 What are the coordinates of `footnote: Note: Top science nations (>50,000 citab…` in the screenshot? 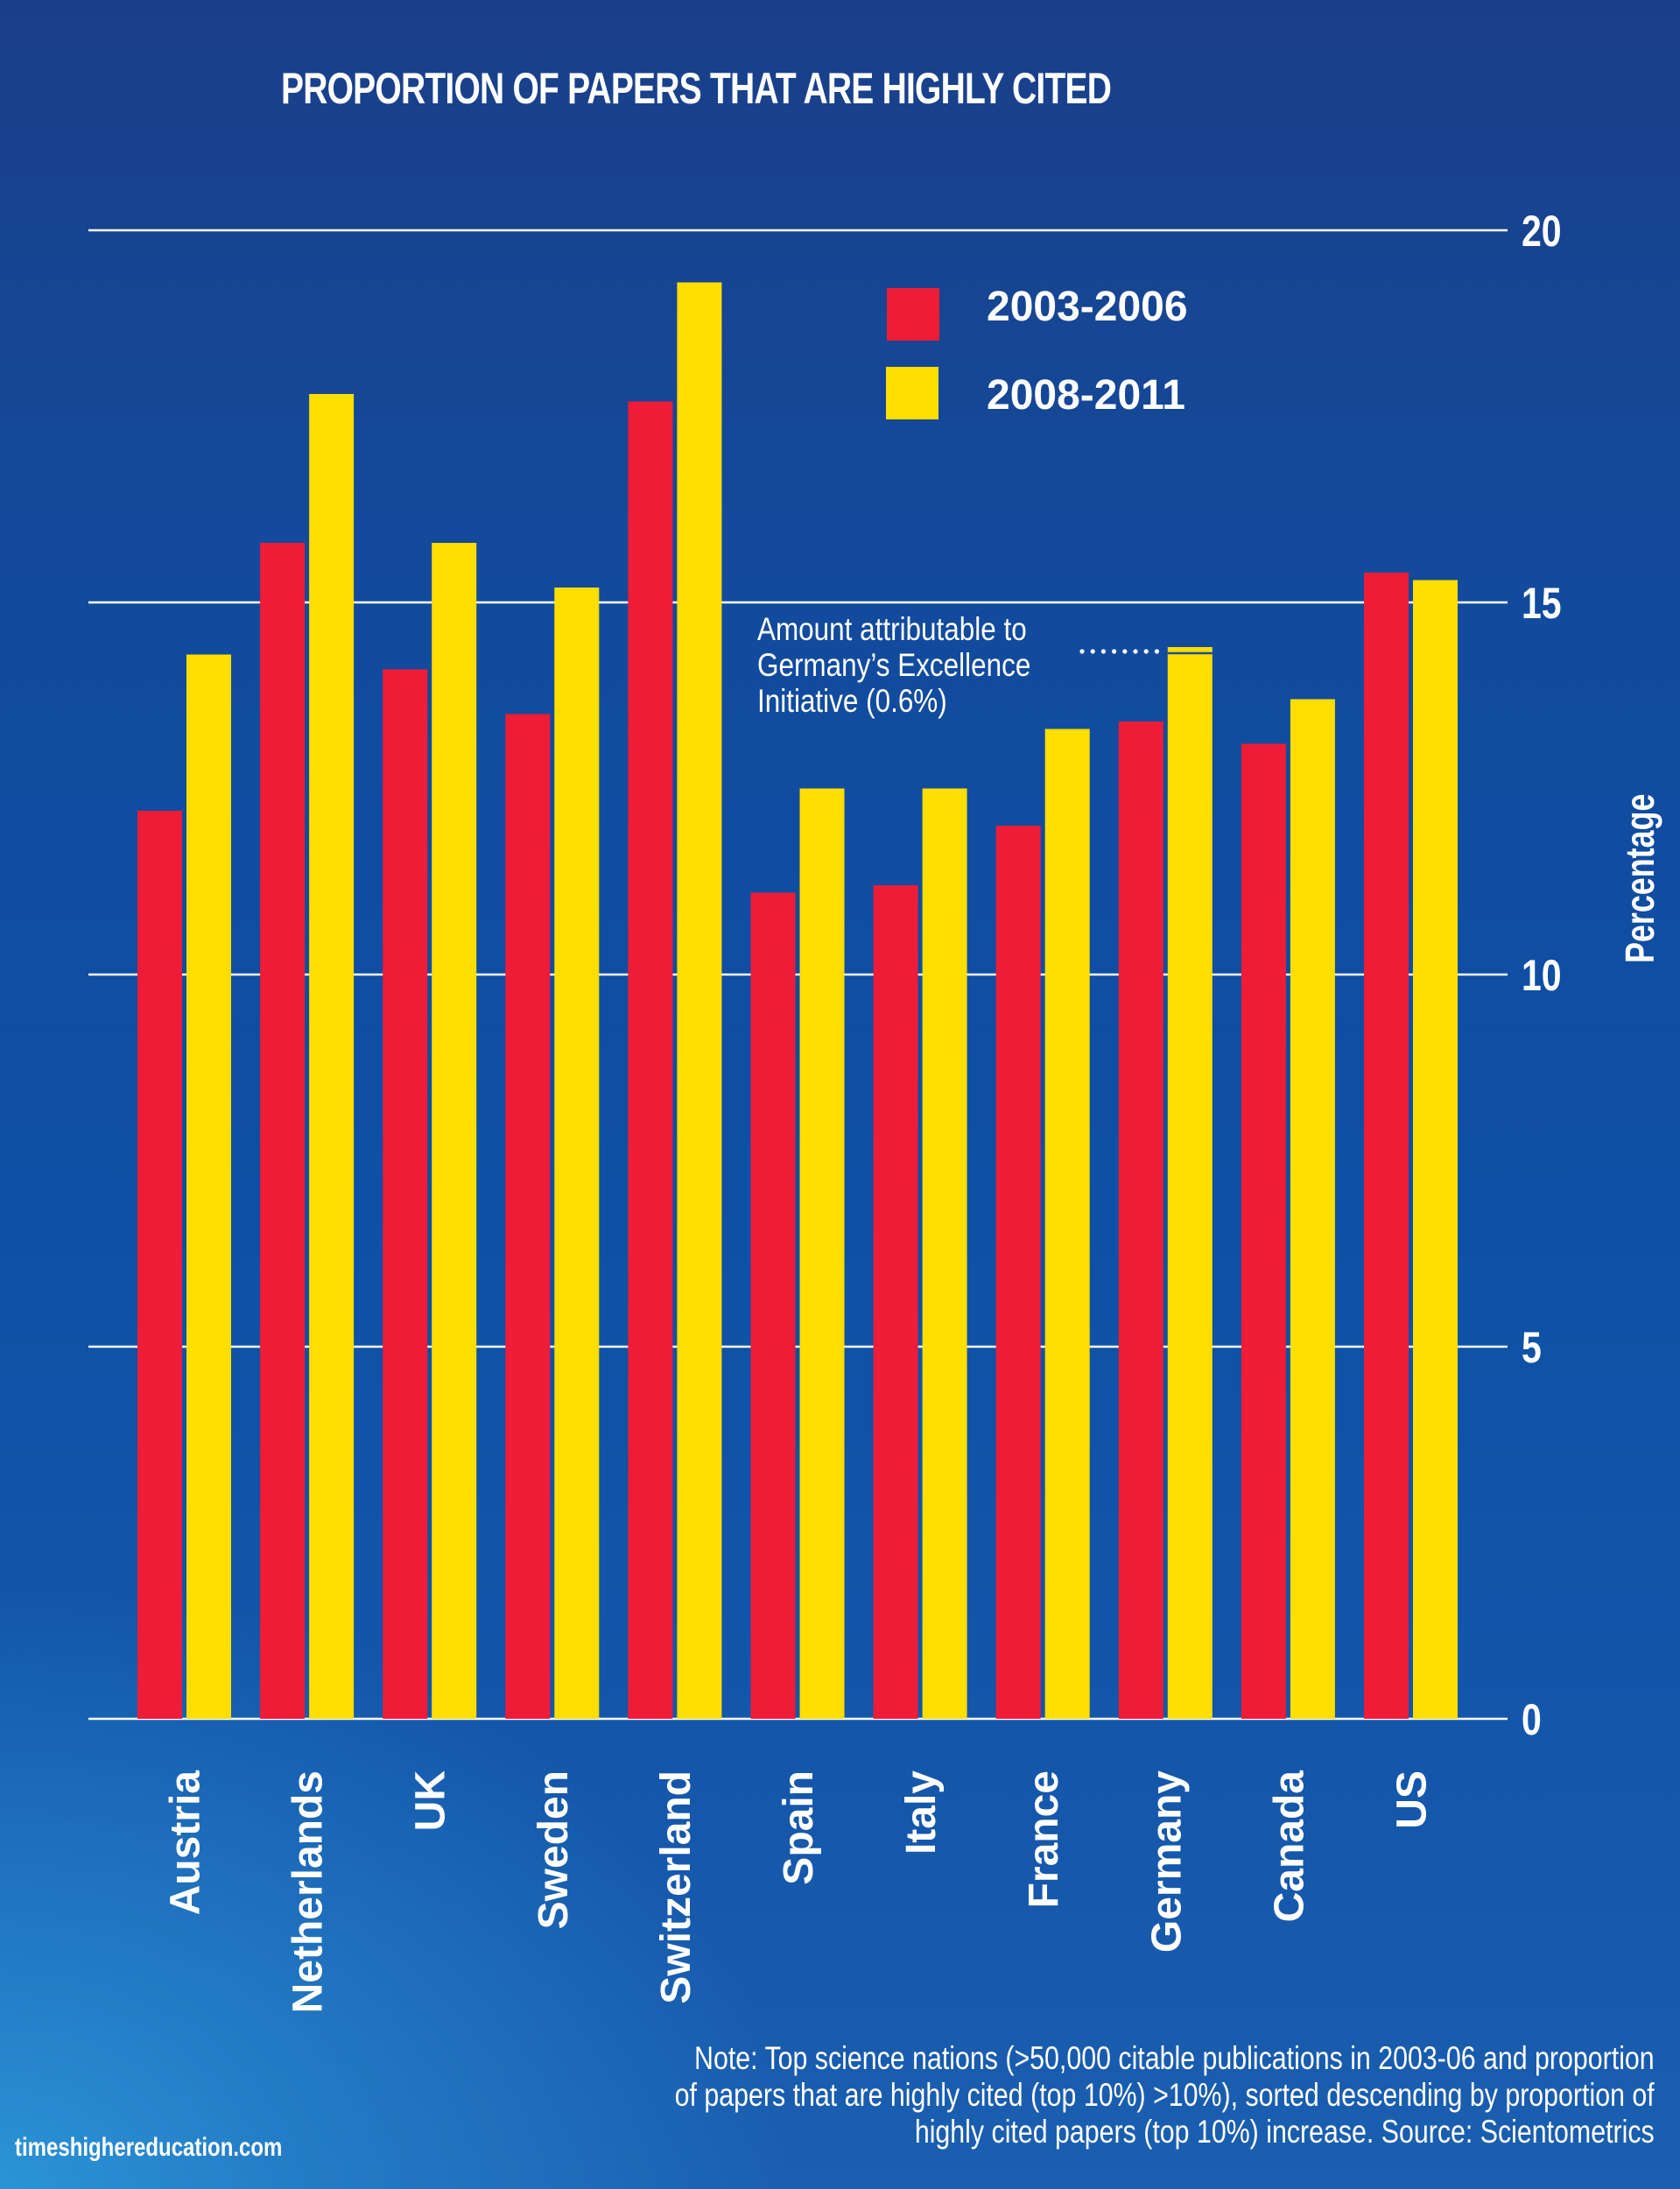 It's located at (1165, 2095).